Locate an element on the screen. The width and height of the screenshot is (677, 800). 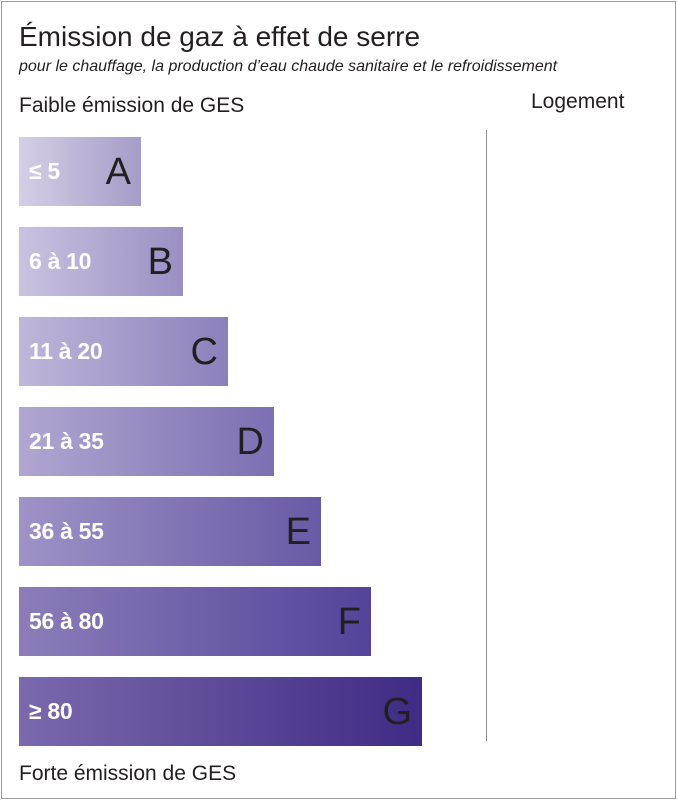
chart-title: Émission de gaz à effet de serre is located at coordinates (220, 36).